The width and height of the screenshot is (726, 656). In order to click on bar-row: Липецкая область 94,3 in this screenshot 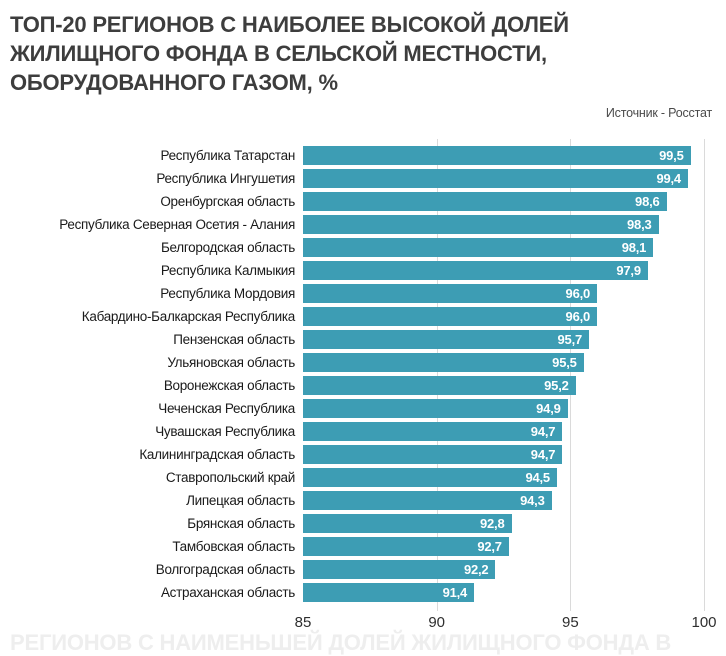, I will do `click(363, 500)`.